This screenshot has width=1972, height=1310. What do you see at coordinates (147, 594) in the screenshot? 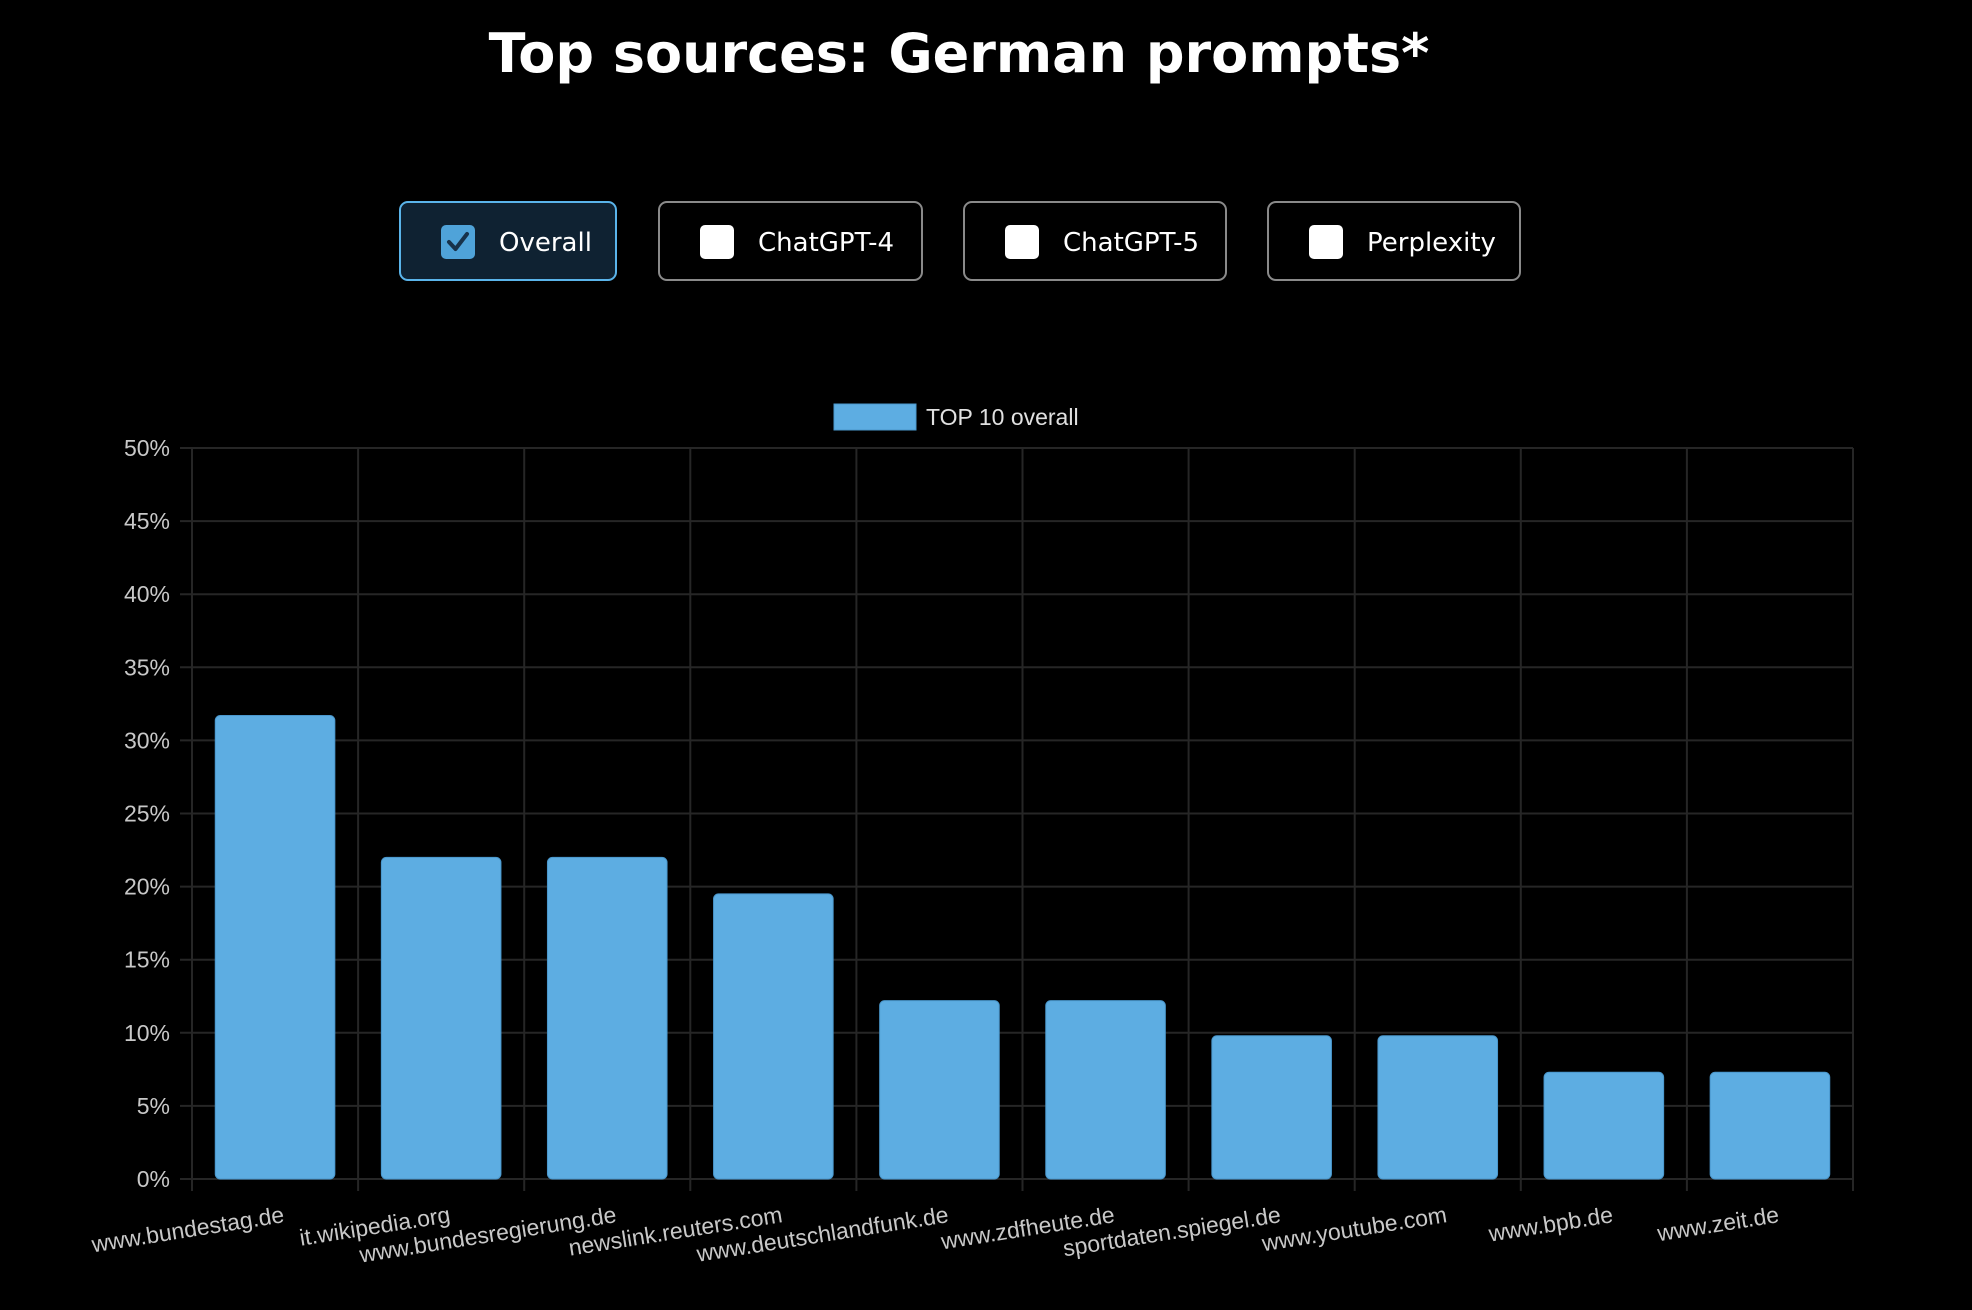
I see `y-tick-label: 40%` at bounding box center [147, 594].